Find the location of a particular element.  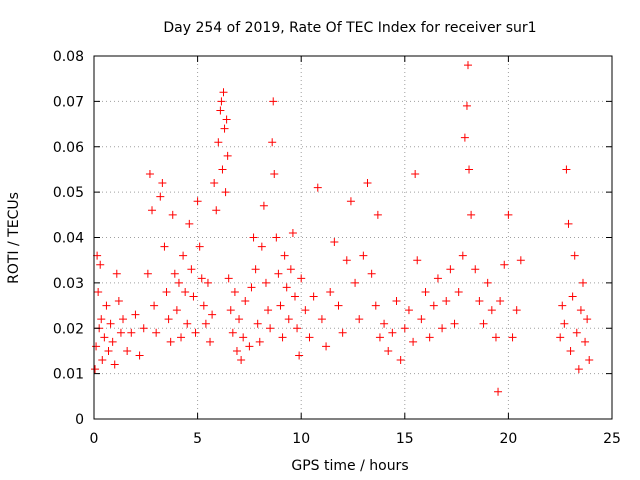

x-tick-label: 20 is located at coordinates (508, 439).